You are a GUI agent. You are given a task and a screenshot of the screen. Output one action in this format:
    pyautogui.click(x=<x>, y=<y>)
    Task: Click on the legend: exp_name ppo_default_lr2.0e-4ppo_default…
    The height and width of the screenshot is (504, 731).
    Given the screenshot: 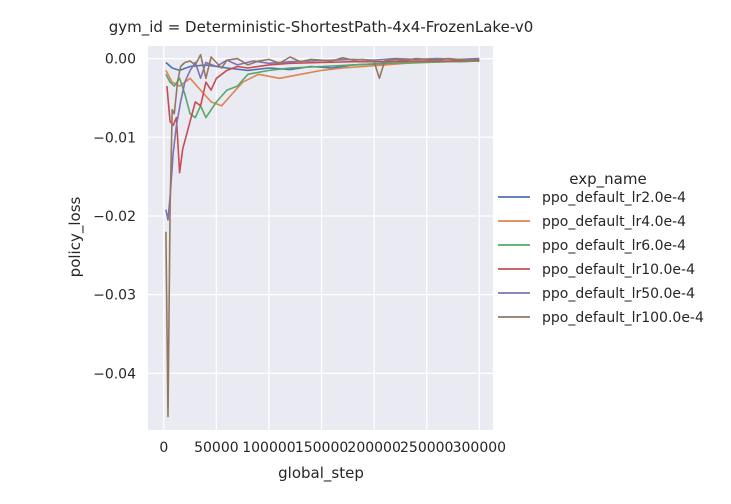 What is the action you would take?
    pyautogui.click(x=601, y=248)
    